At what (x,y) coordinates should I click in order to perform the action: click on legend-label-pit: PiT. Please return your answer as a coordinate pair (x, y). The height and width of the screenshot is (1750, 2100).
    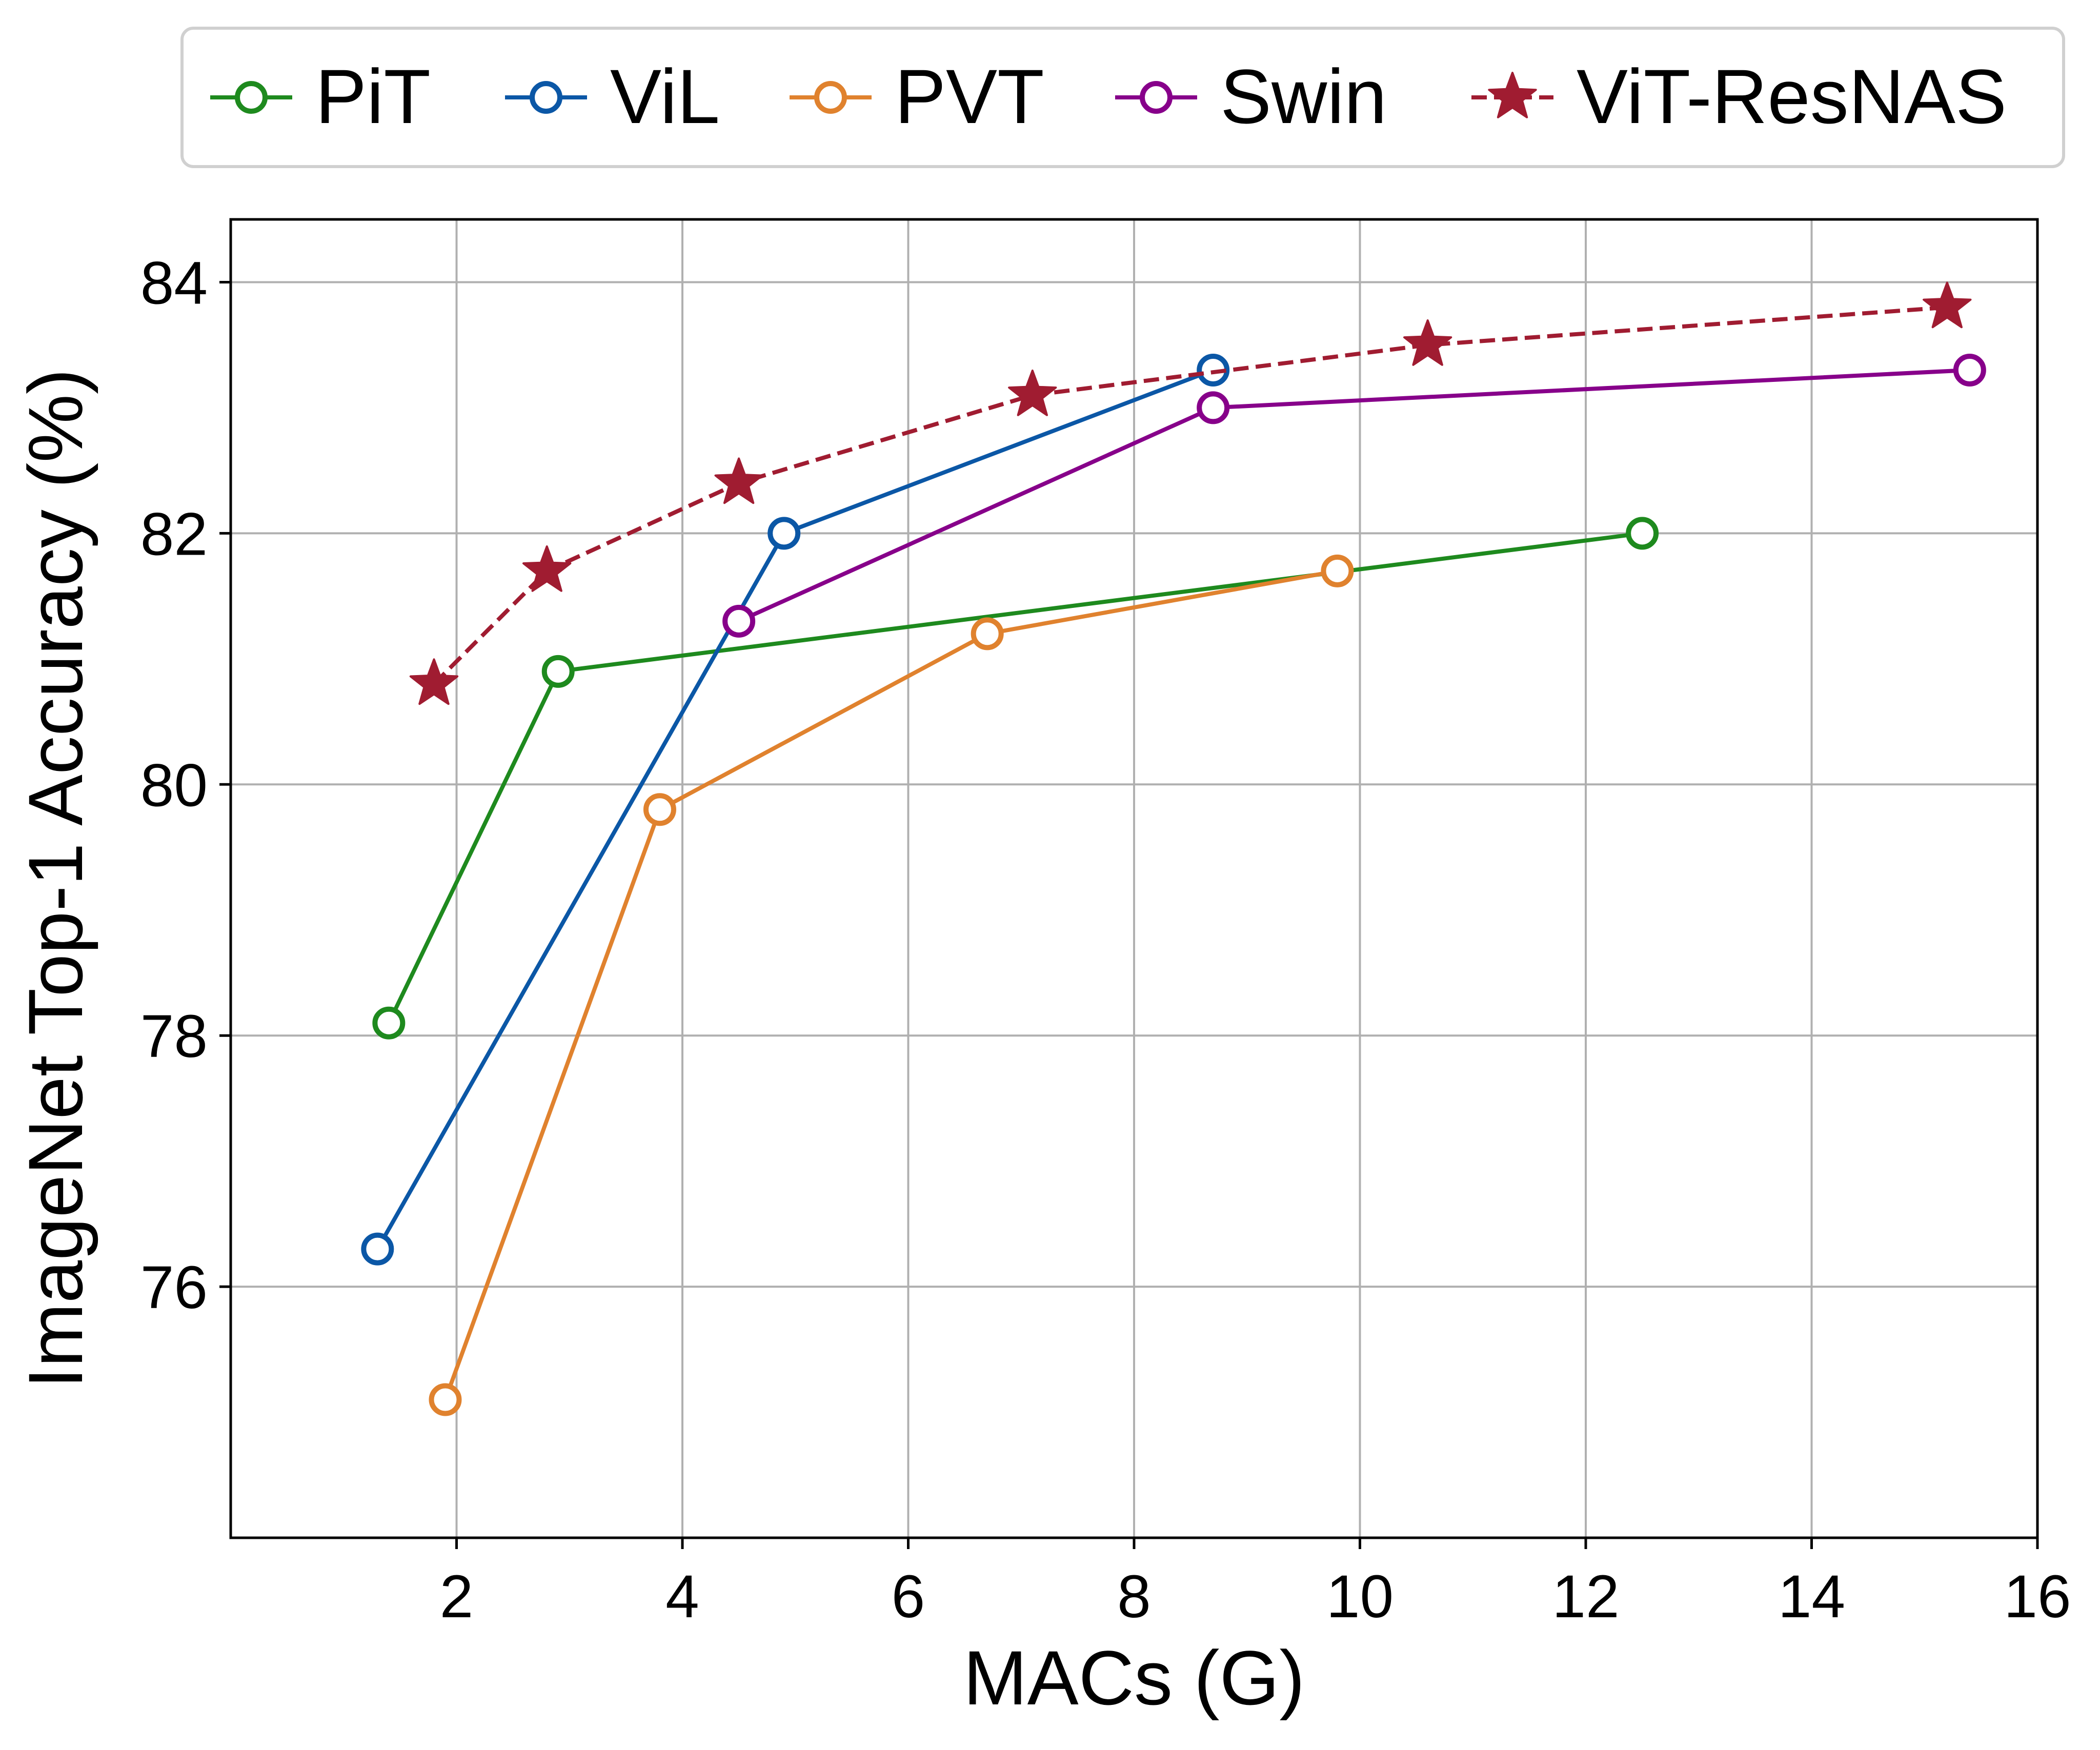
    Looking at the image, I should click on (373, 96).